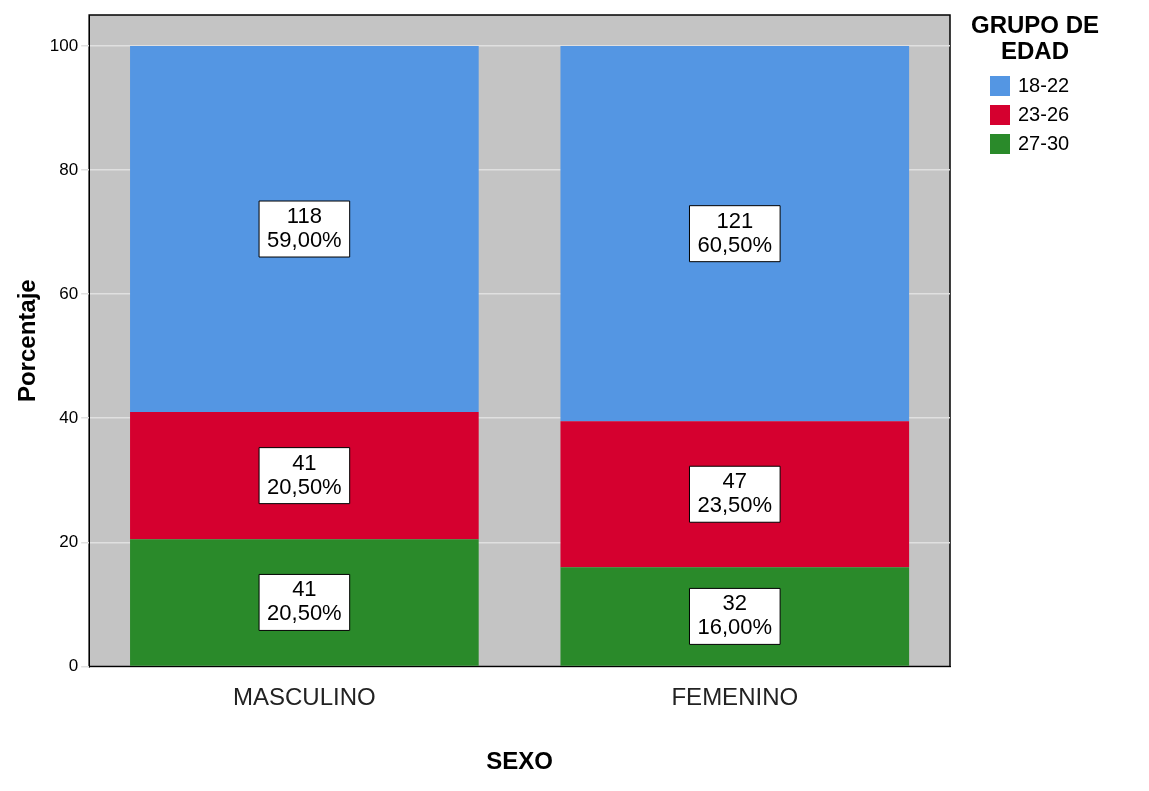  I want to click on data-label: 121 60,50%, so click(735, 232).